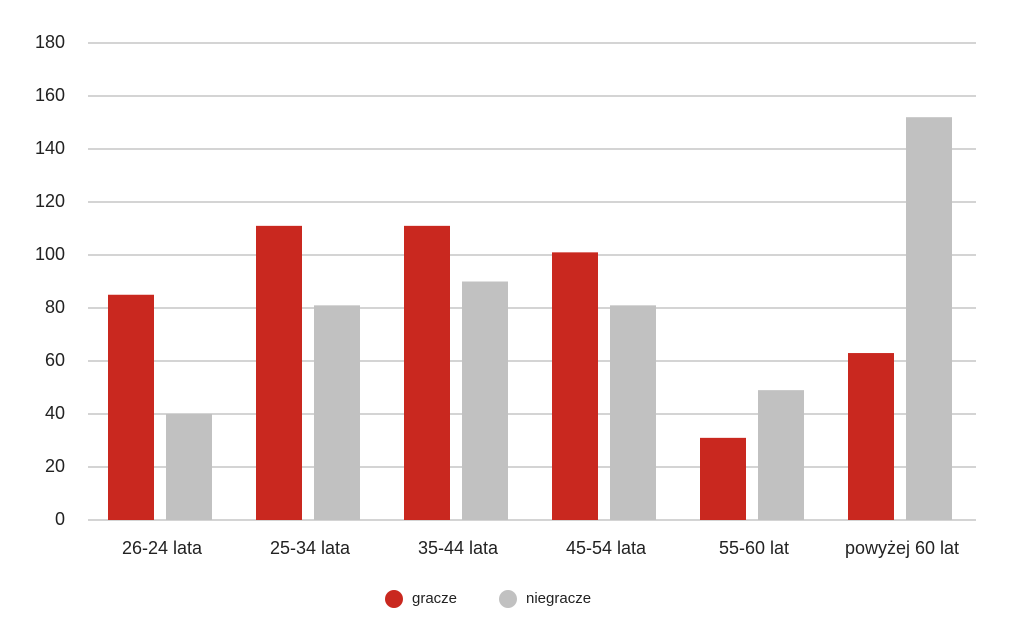 Image resolution: width=1024 pixels, height=642 pixels. Describe the element at coordinates (50, 148) in the screenshot. I see `y-tick-label: 140` at that location.